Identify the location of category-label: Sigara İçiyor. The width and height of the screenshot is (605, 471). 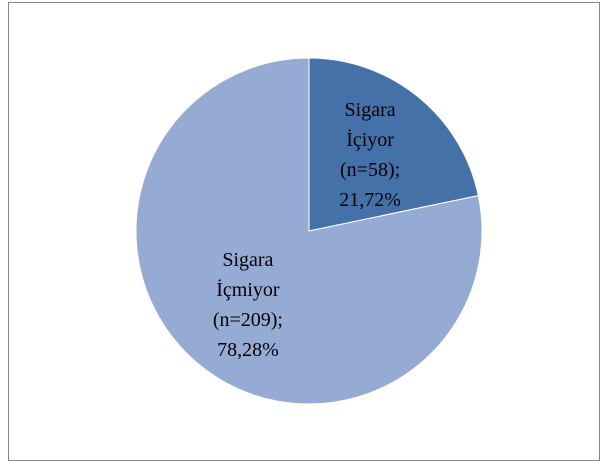
(370, 124).